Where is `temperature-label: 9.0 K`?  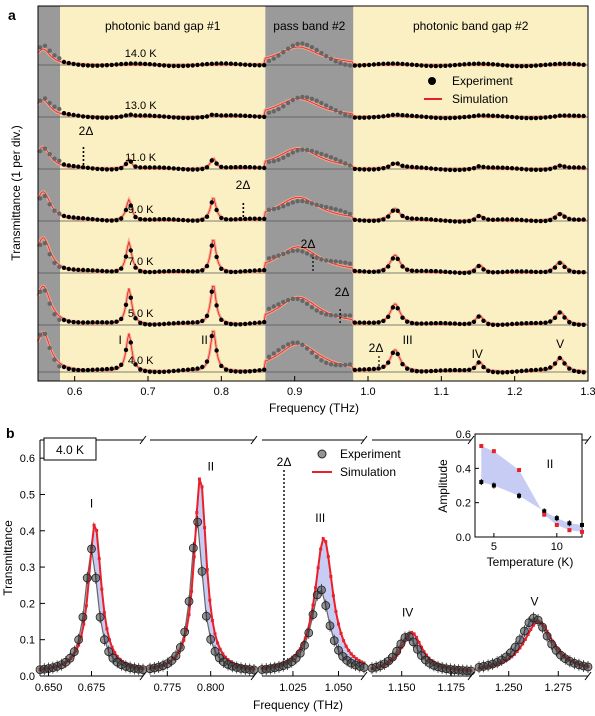
temperature-label: 9.0 K is located at coordinates (141, 210).